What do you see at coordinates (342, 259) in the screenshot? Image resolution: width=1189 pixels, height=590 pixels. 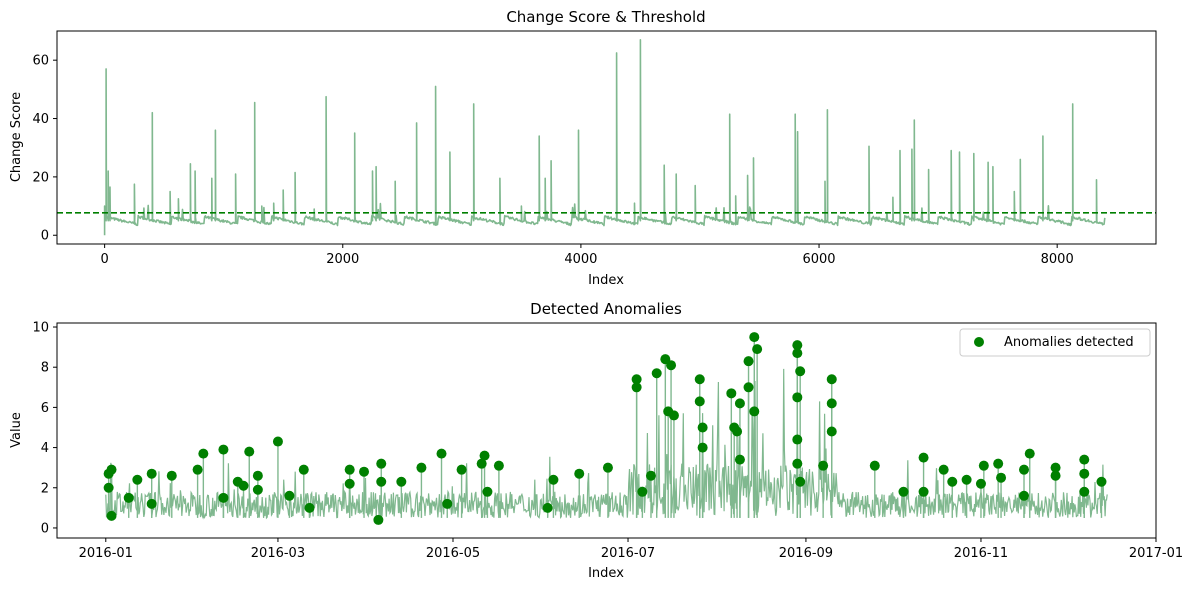 I see `x-tick-label: 2000` at bounding box center [342, 259].